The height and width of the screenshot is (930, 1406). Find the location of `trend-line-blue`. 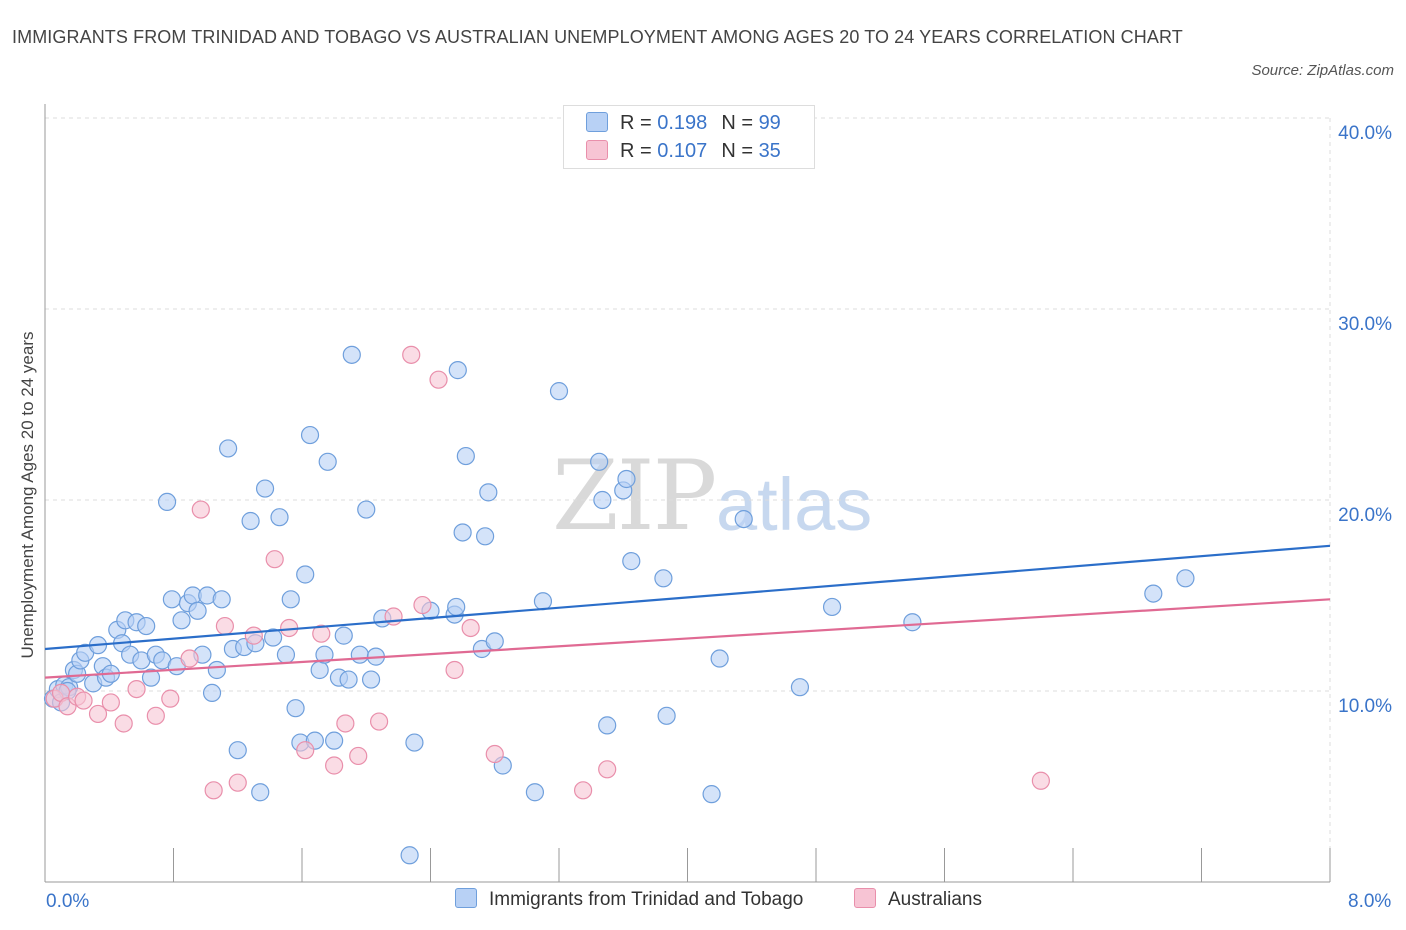

trend-line-blue is located at coordinates (687, 597).